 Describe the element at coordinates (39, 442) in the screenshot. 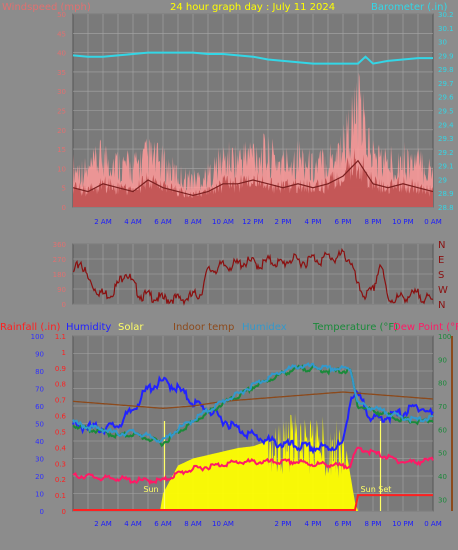

I see `humidity-tick-label: 40` at that location.